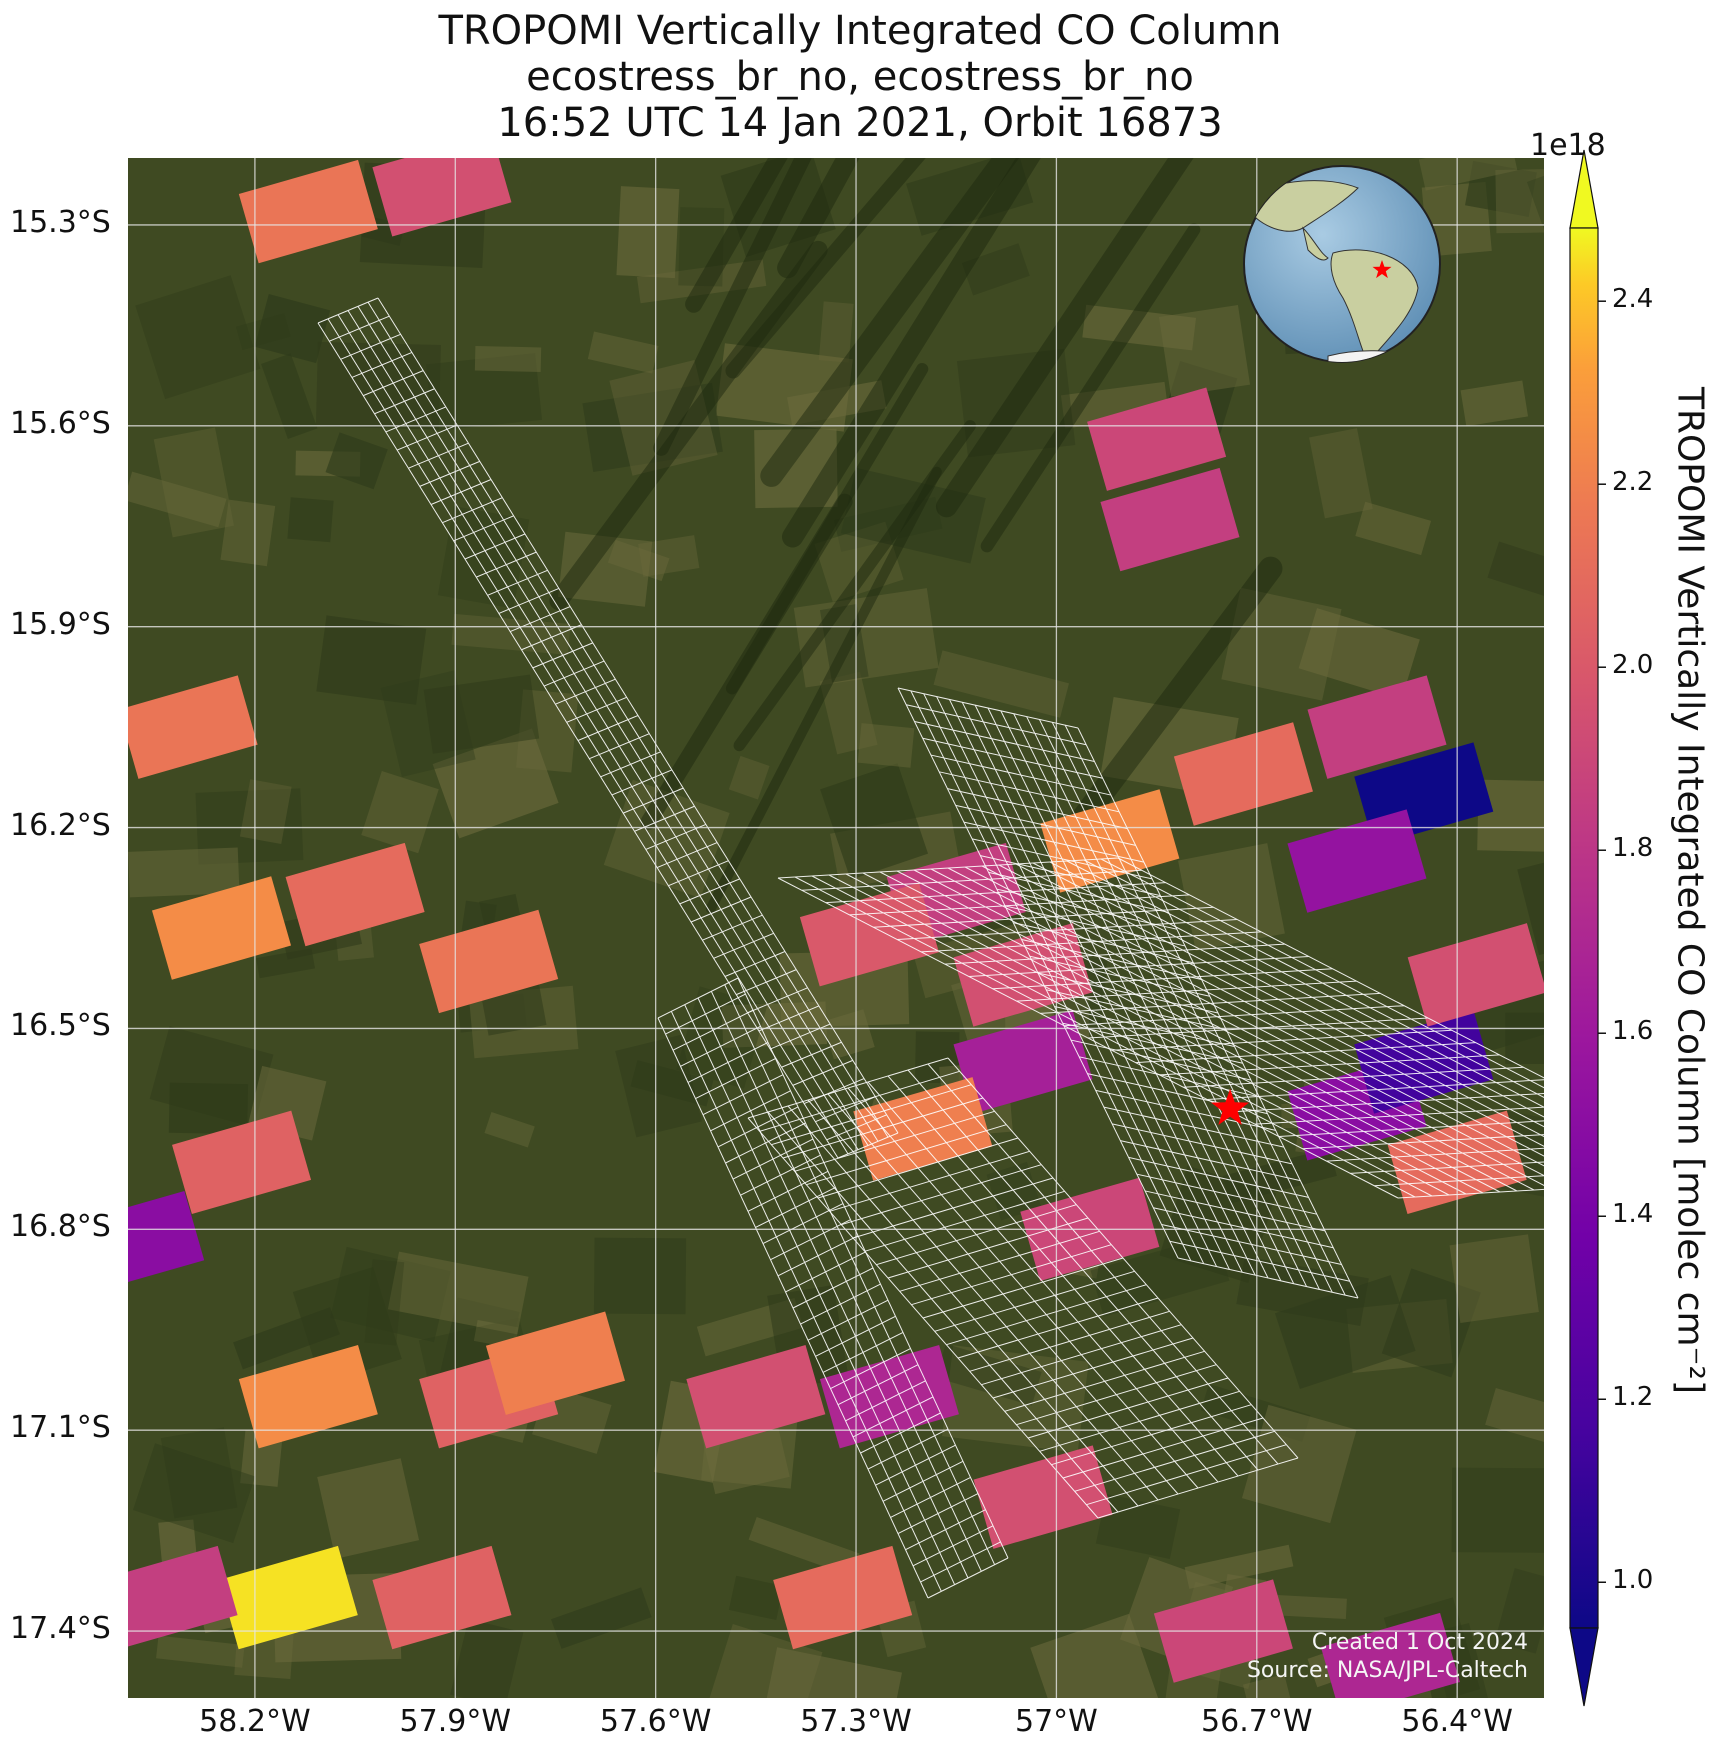 This screenshot has height=1748, width=1724. Describe the element at coordinates (1633, 665) in the screenshot. I see `colorbar-tick-5: 2.0` at that location.